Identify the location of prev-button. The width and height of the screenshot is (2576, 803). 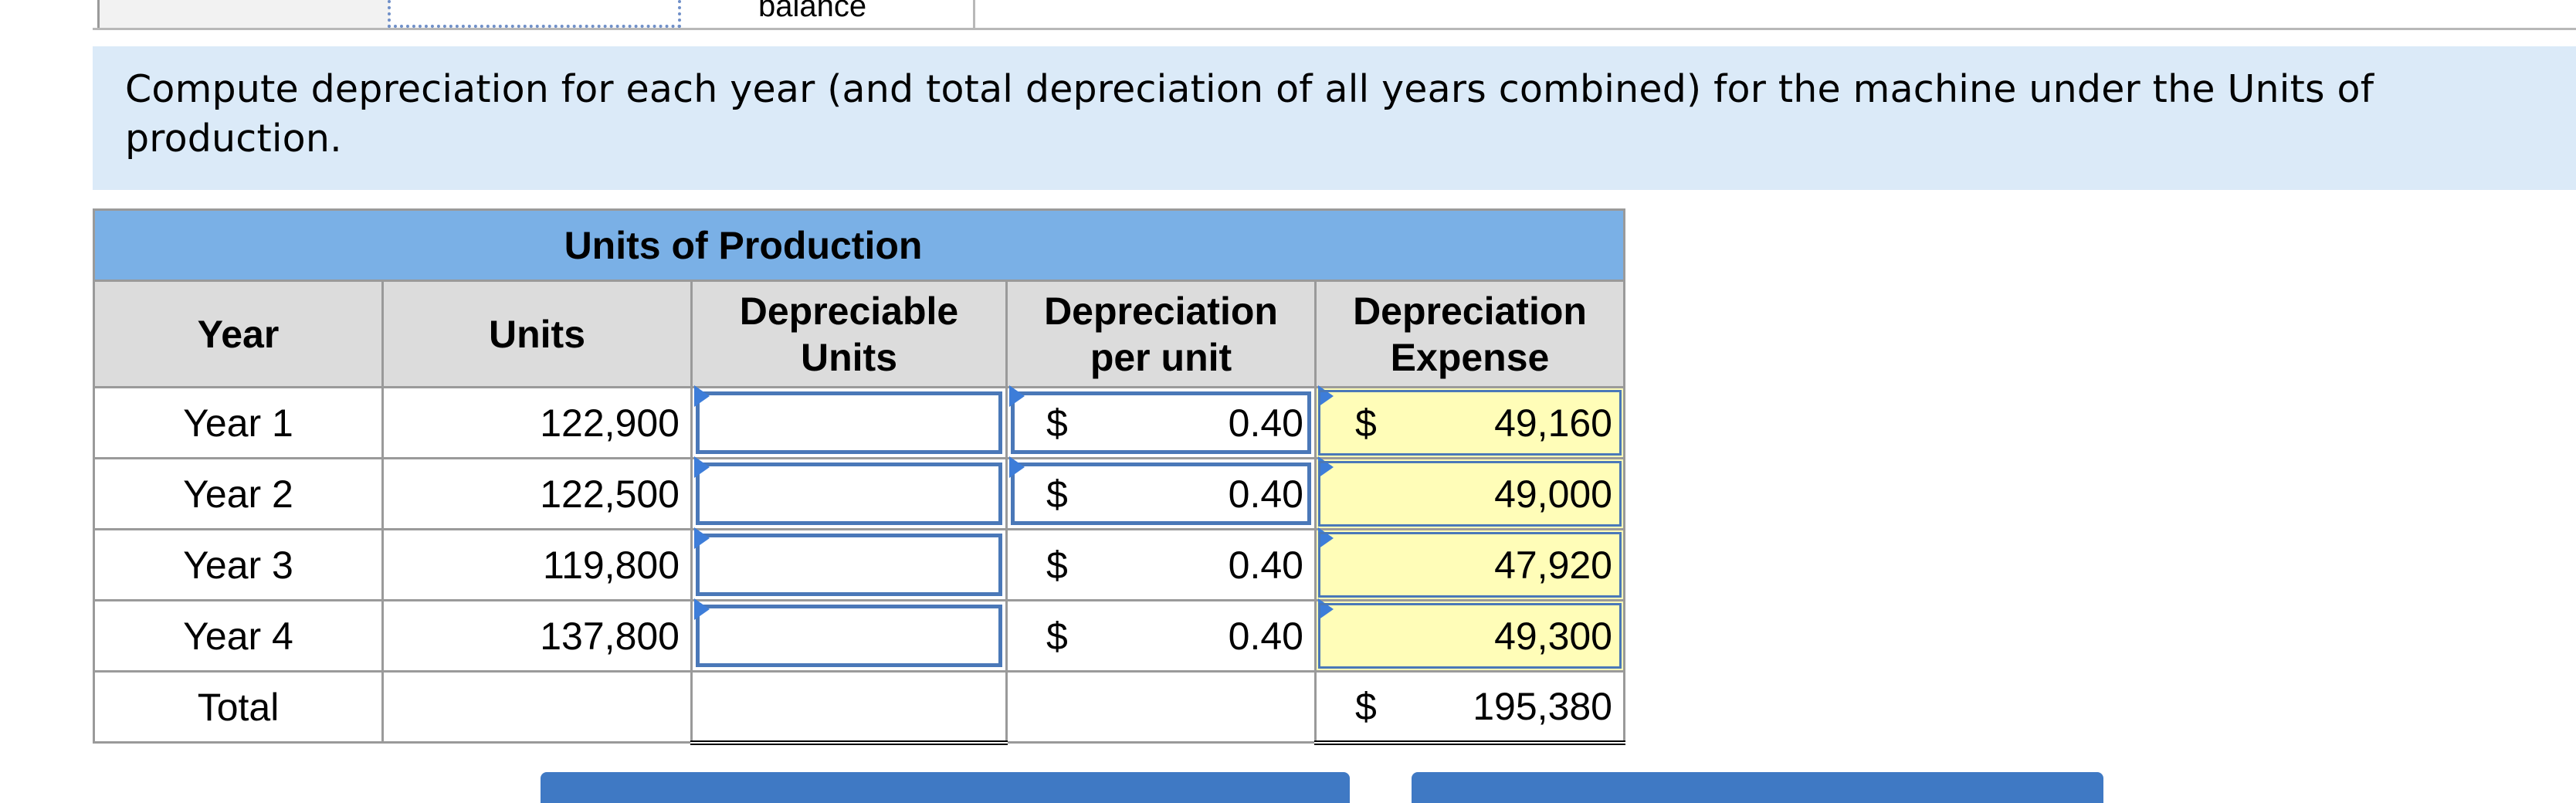
(945, 787).